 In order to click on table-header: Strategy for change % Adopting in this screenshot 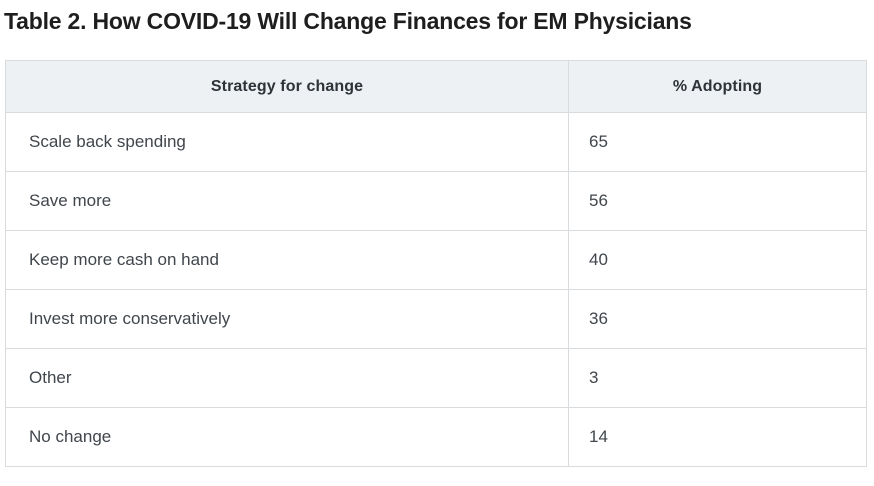, I will do `click(436, 86)`.